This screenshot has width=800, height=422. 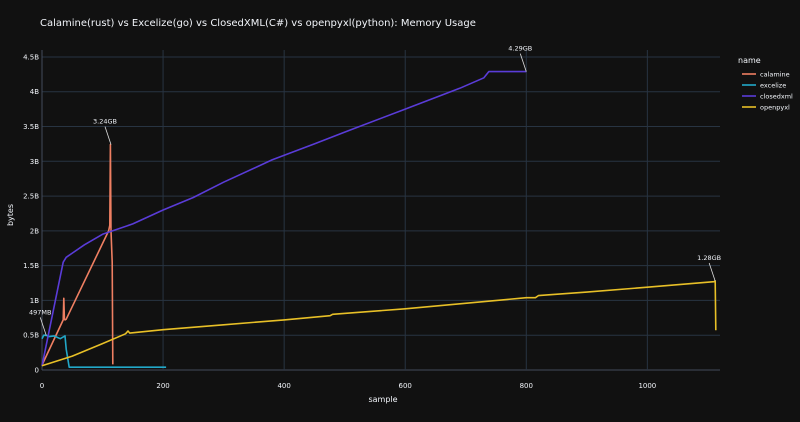 I want to click on x-tick-label: 600, so click(x=405, y=386).